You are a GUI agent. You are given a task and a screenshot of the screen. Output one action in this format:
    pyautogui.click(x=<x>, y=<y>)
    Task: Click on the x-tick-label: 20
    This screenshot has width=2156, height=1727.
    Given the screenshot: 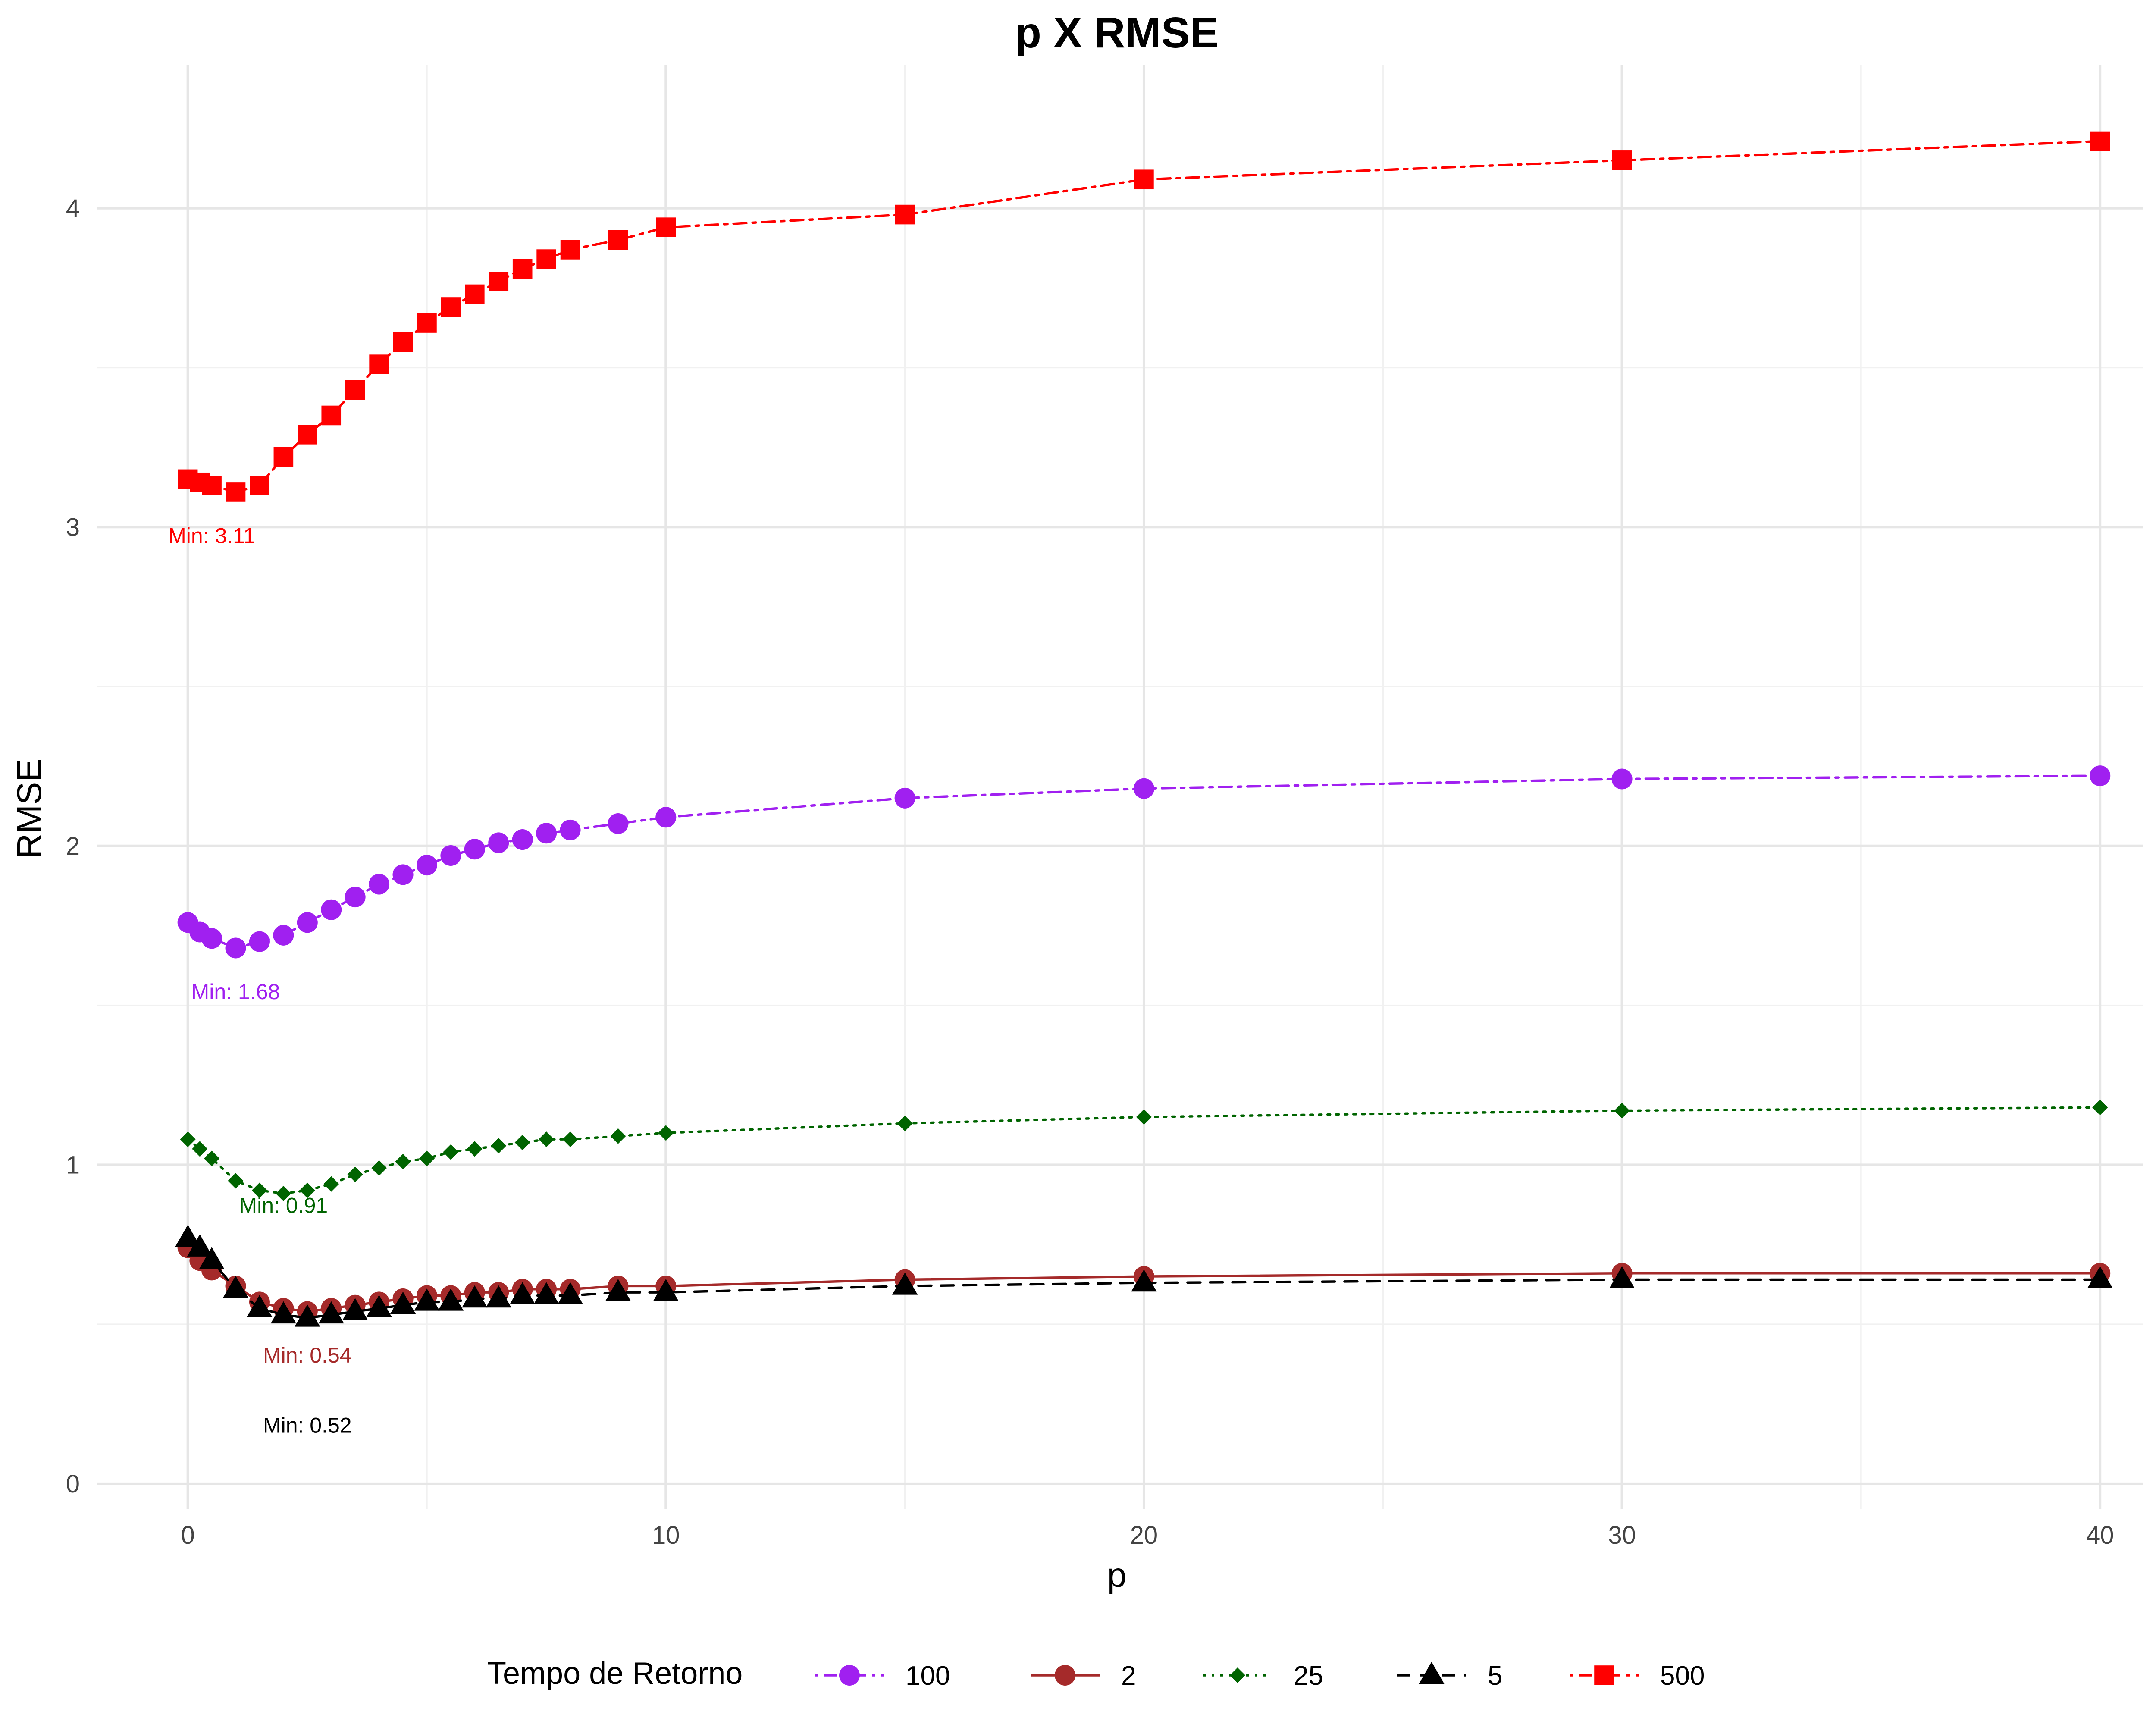 What is the action you would take?
    pyautogui.click(x=1144, y=1535)
    